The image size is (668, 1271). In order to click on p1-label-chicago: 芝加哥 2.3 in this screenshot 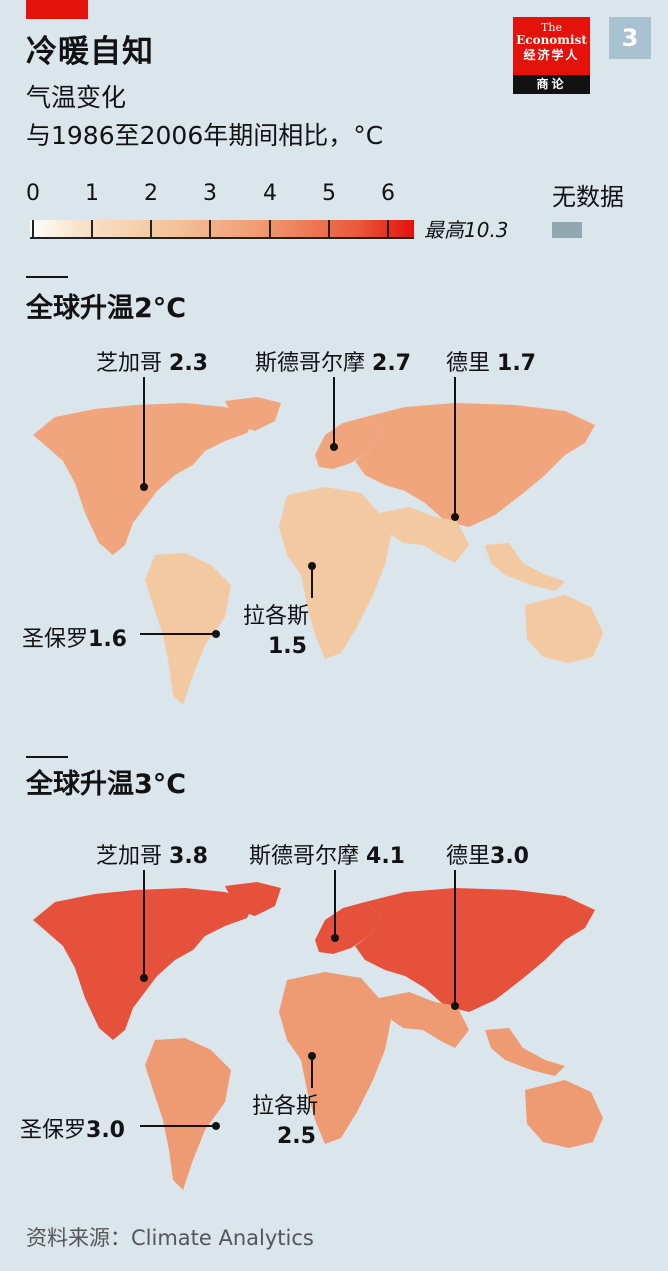, I will do `click(152, 361)`.